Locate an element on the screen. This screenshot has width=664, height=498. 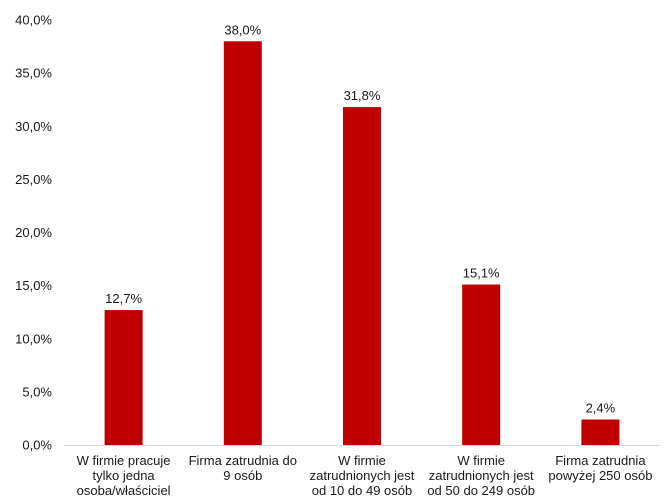
y-tick-label: 40,0% is located at coordinates (33, 20).